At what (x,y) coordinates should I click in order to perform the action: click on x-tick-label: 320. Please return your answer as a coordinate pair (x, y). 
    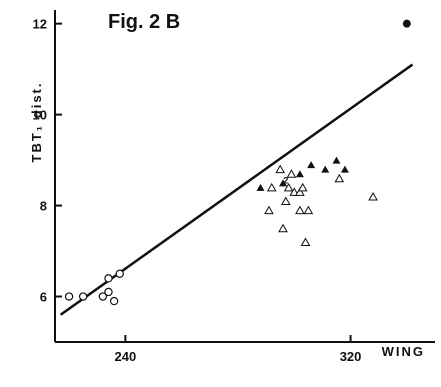
    Looking at the image, I should click on (351, 356).